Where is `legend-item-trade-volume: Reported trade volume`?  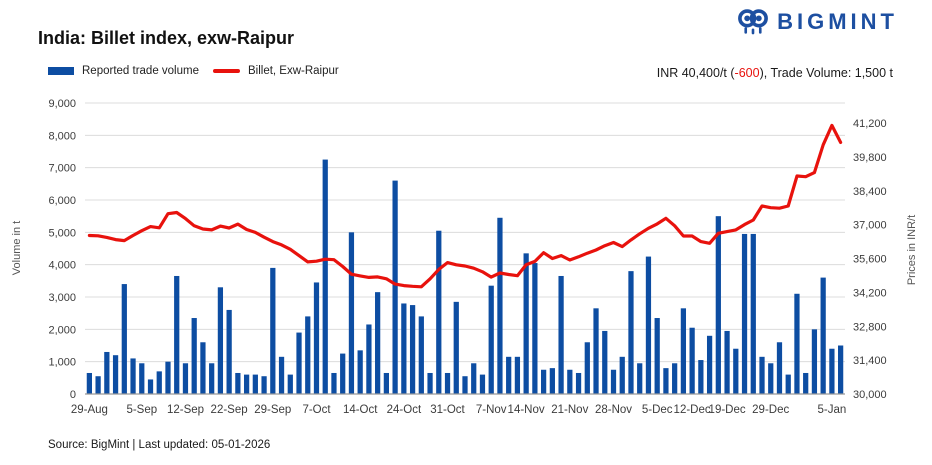 legend-item-trade-volume: Reported trade volume is located at coordinates (123, 71).